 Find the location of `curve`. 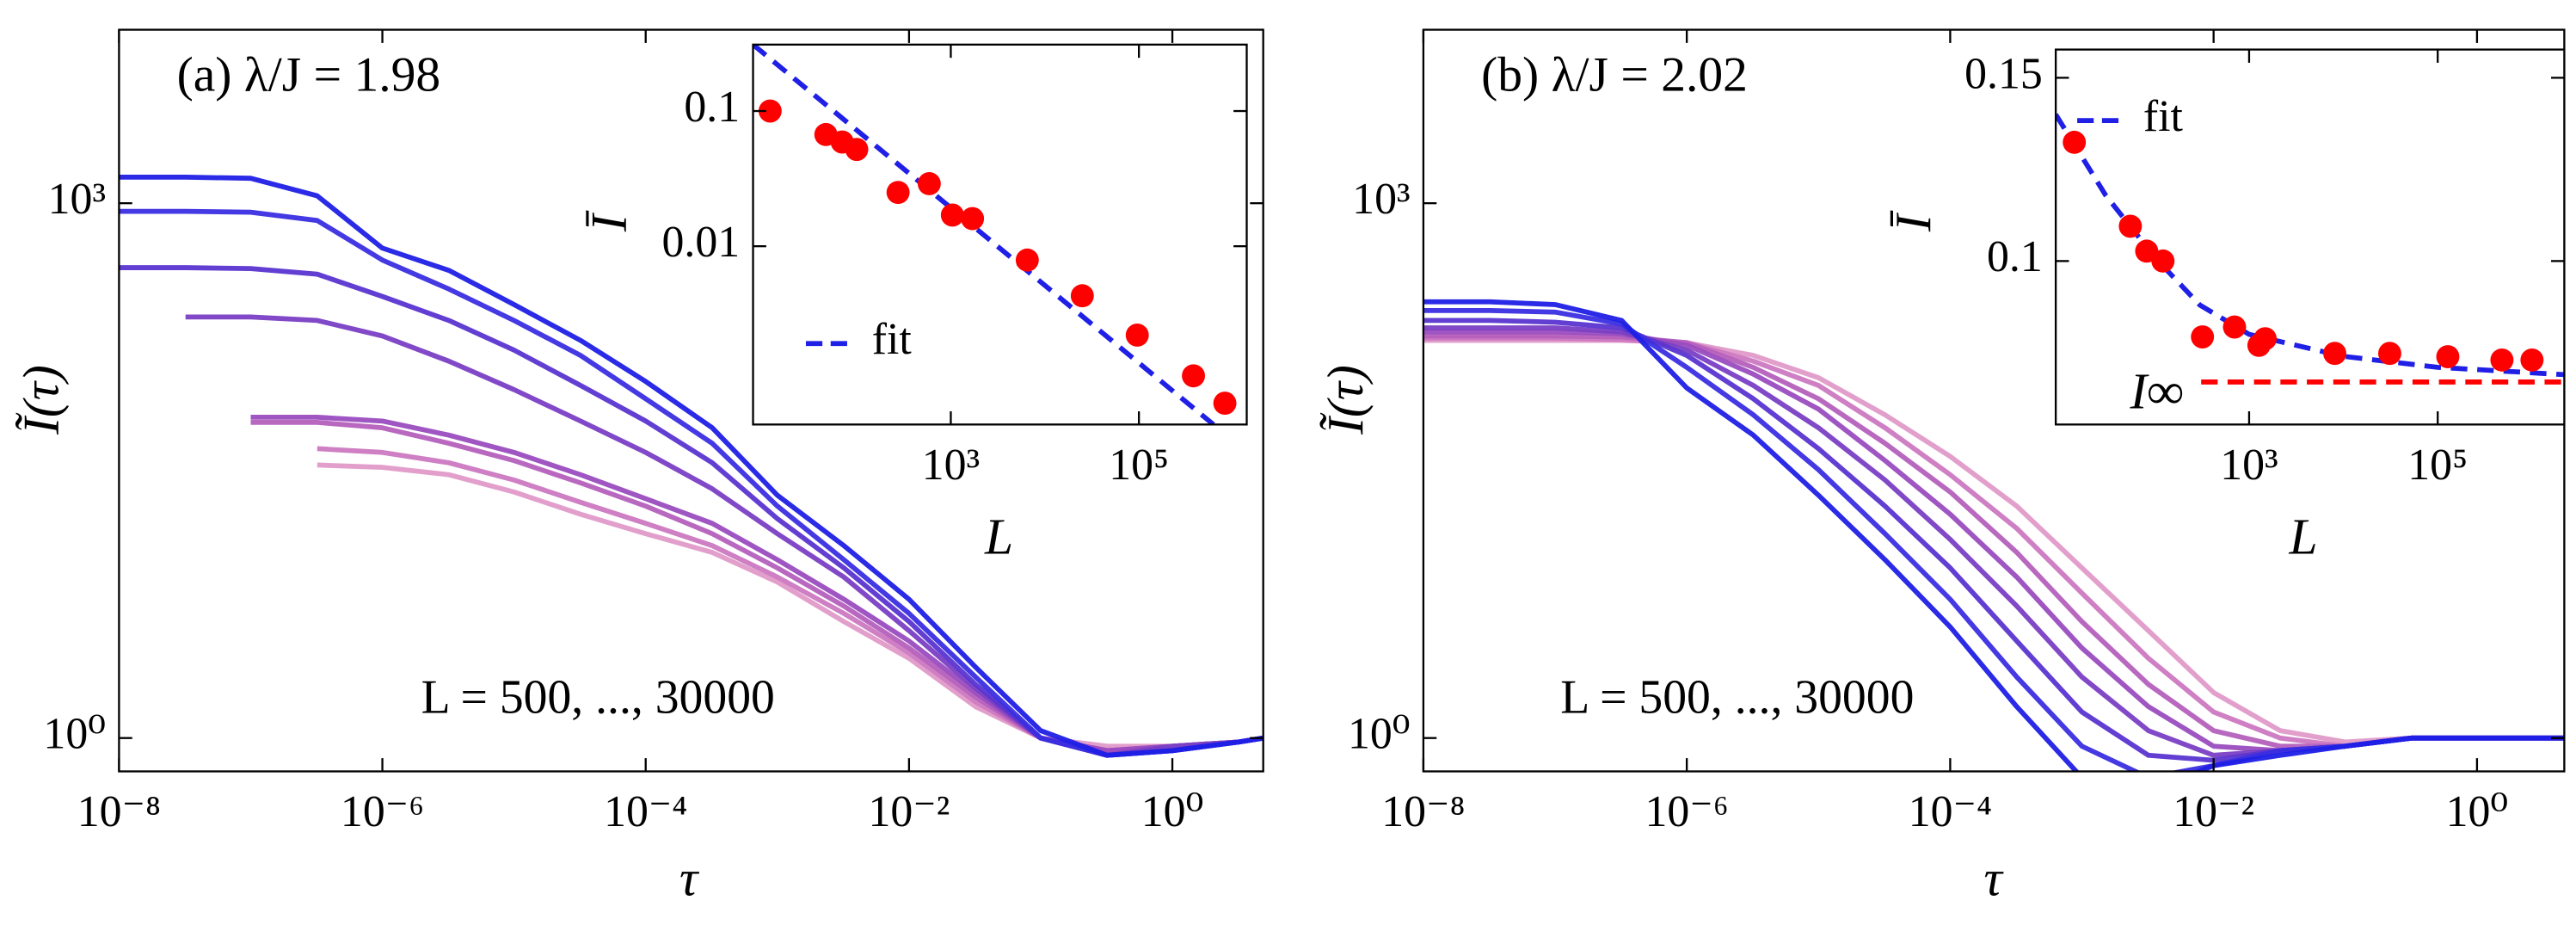

curve is located at coordinates (756, 584).